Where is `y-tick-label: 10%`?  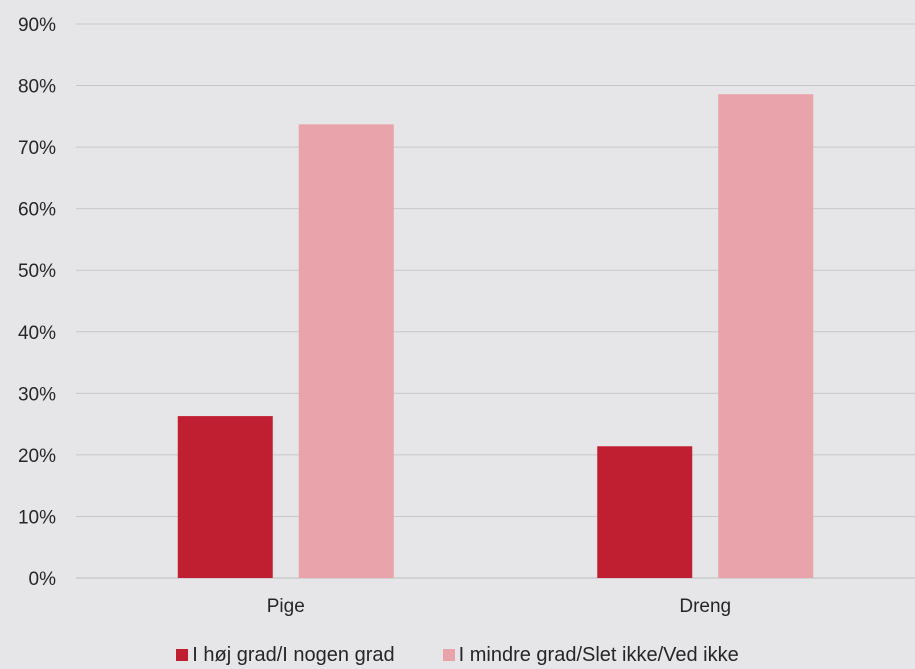
y-tick-label: 10% is located at coordinates (37, 517).